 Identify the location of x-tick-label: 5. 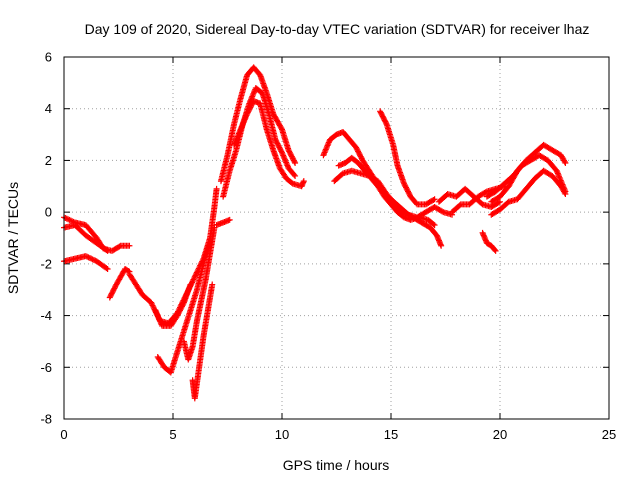
(172, 434).